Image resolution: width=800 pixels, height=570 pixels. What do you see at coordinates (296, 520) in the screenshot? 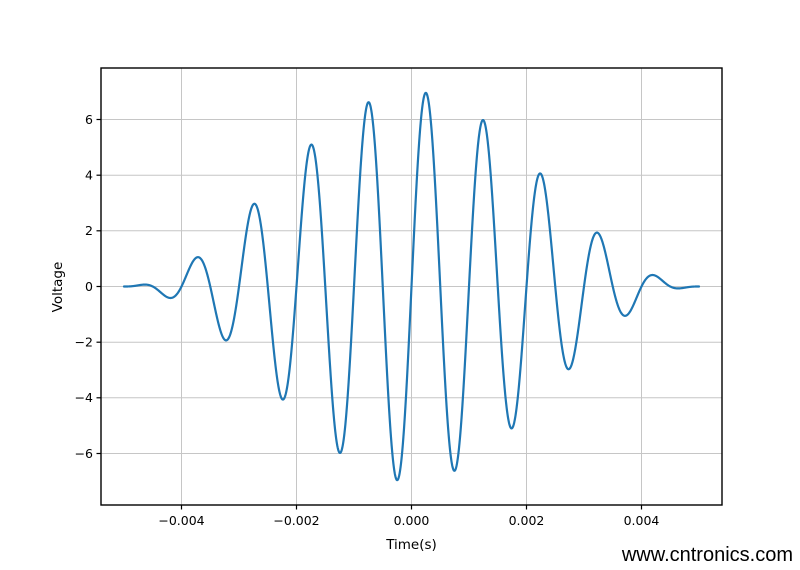
I see `x-tick-label: −0.002` at bounding box center [296, 520].